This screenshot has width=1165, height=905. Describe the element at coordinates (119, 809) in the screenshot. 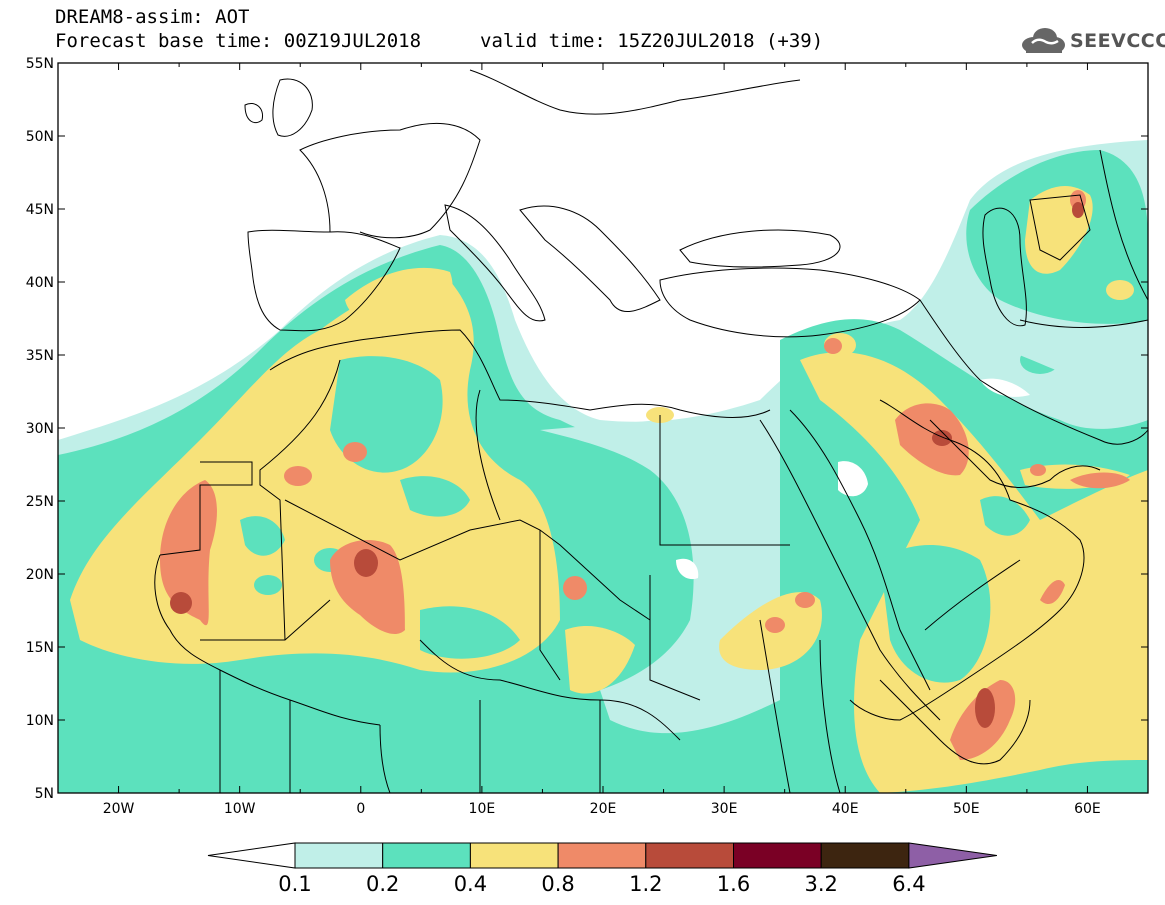

I see `lon-label: 20W` at that location.